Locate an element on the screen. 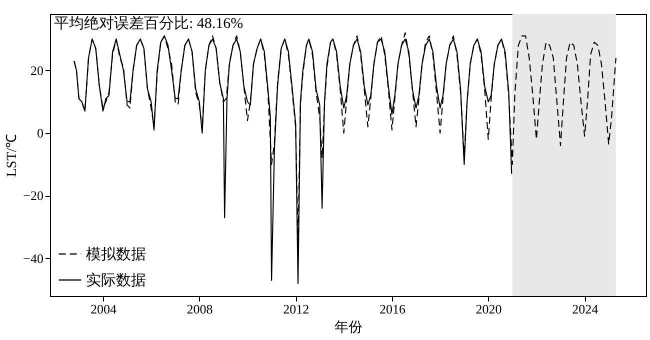 The image size is (650, 340). x-tick-label: 2008 is located at coordinates (199, 309).